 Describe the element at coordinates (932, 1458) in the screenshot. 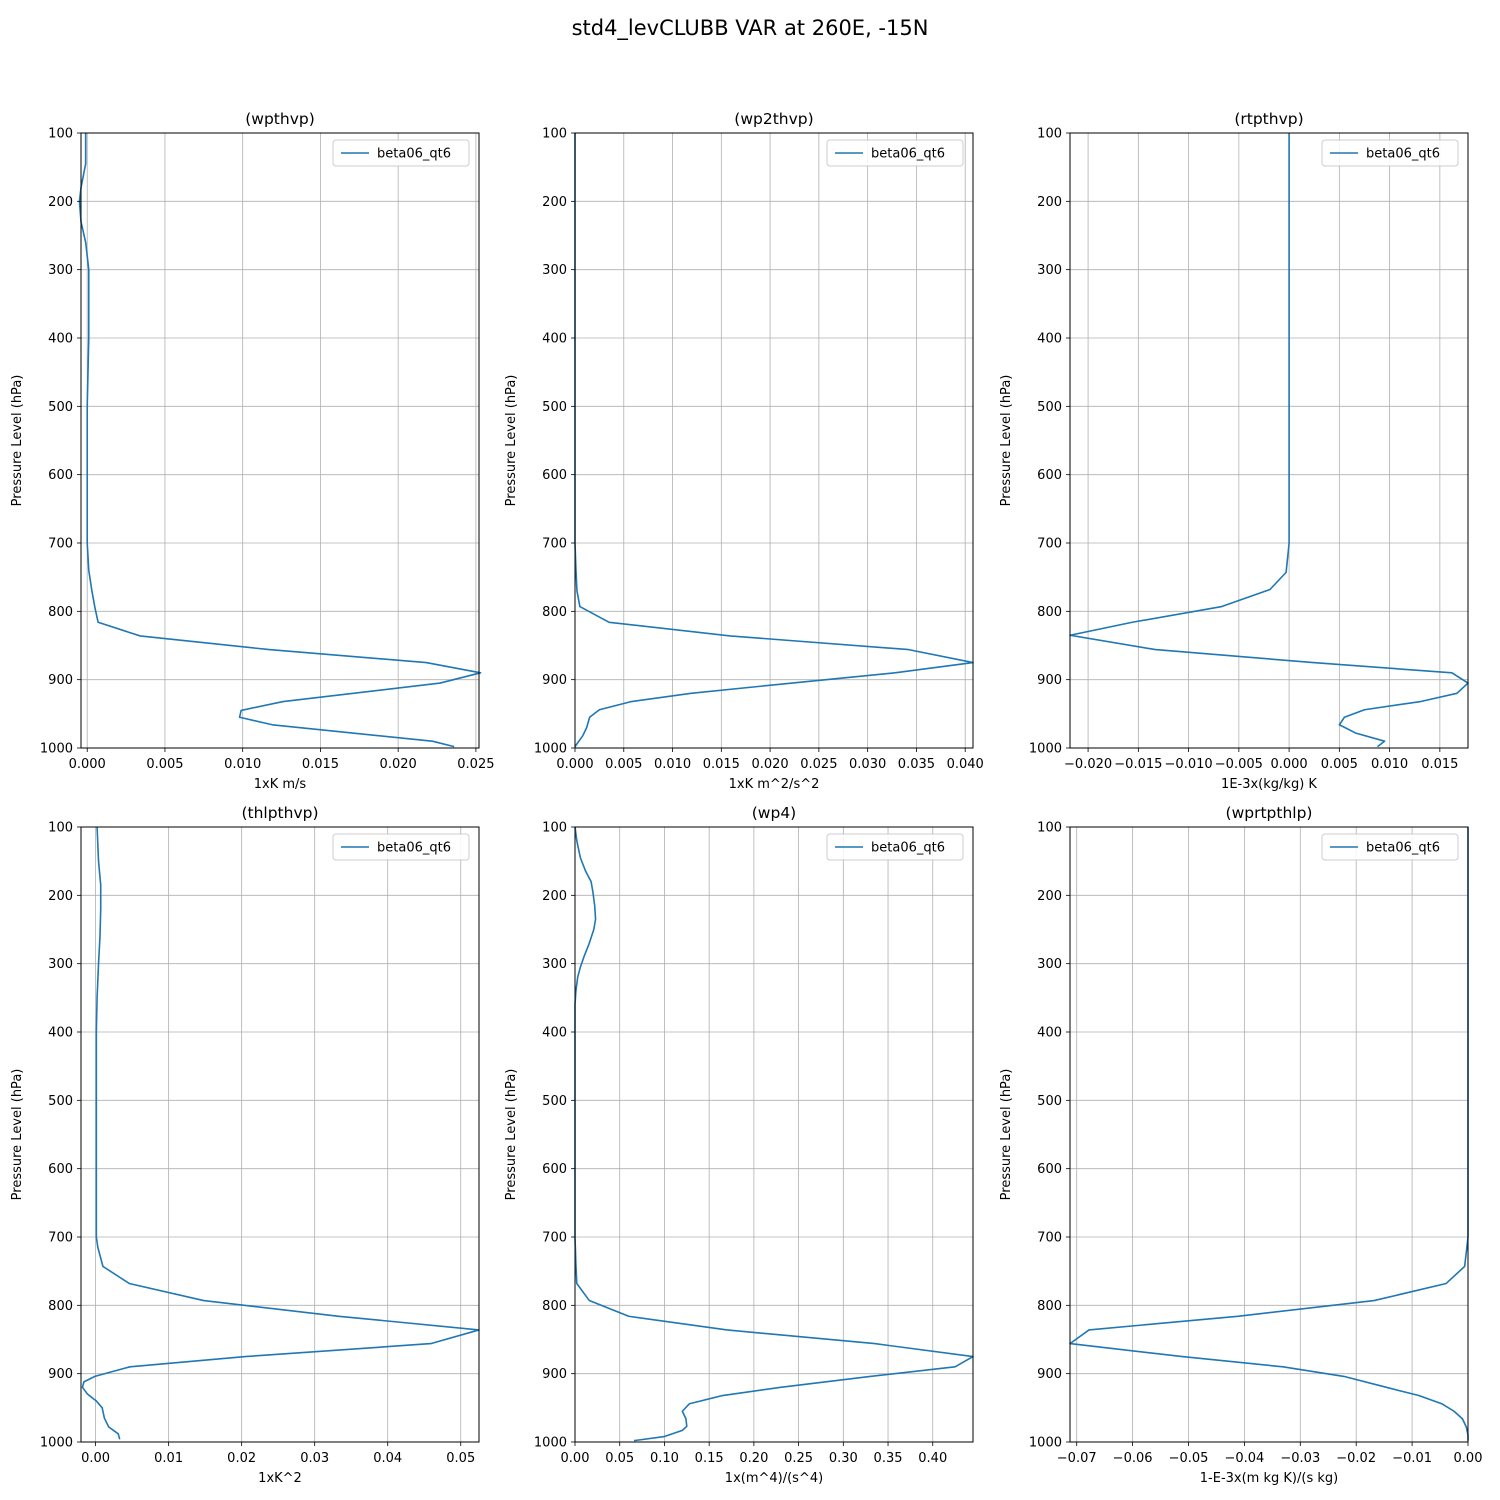

I see `x-tick-label: 0.40` at that location.